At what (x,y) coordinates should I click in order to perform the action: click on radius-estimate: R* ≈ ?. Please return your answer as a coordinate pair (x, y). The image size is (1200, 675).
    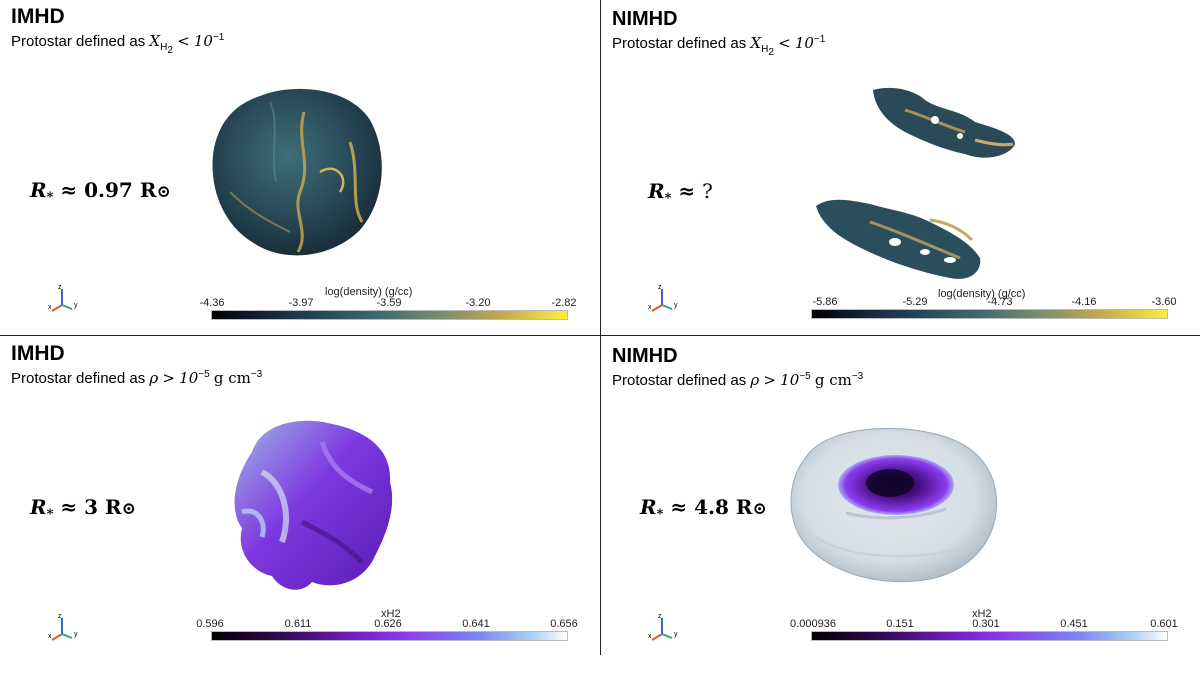
    Looking at the image, I should click on (680, 192).